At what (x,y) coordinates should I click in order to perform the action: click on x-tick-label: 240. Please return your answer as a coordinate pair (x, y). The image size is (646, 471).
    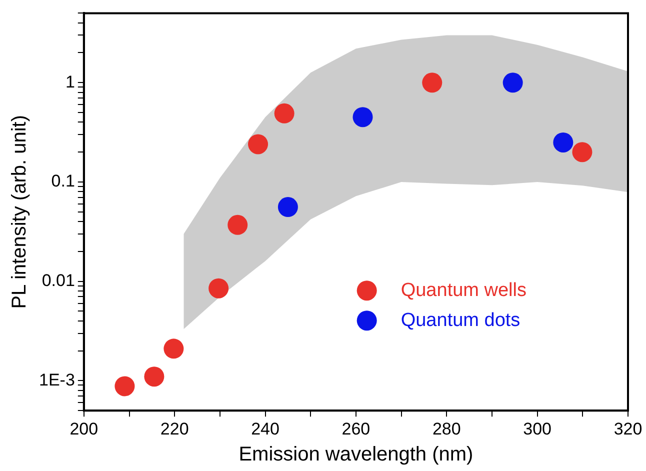
    Looking at the image, I should click on (265, 428).